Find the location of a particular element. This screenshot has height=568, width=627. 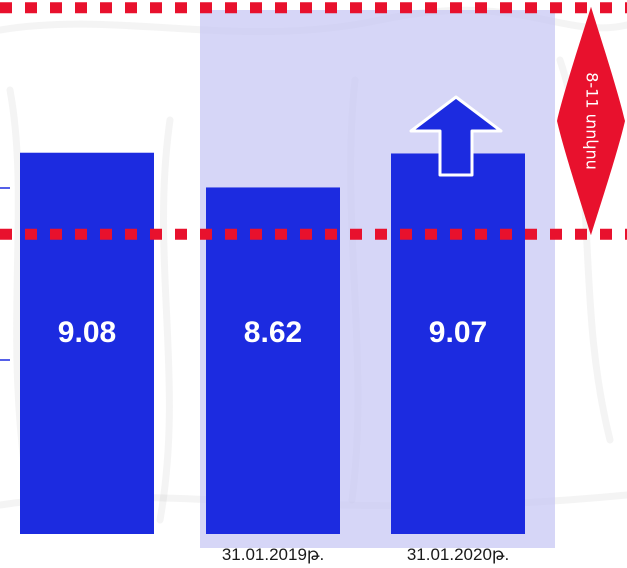

category-label-1: 31.01.2019թ. is located at coordinates (273, 554).